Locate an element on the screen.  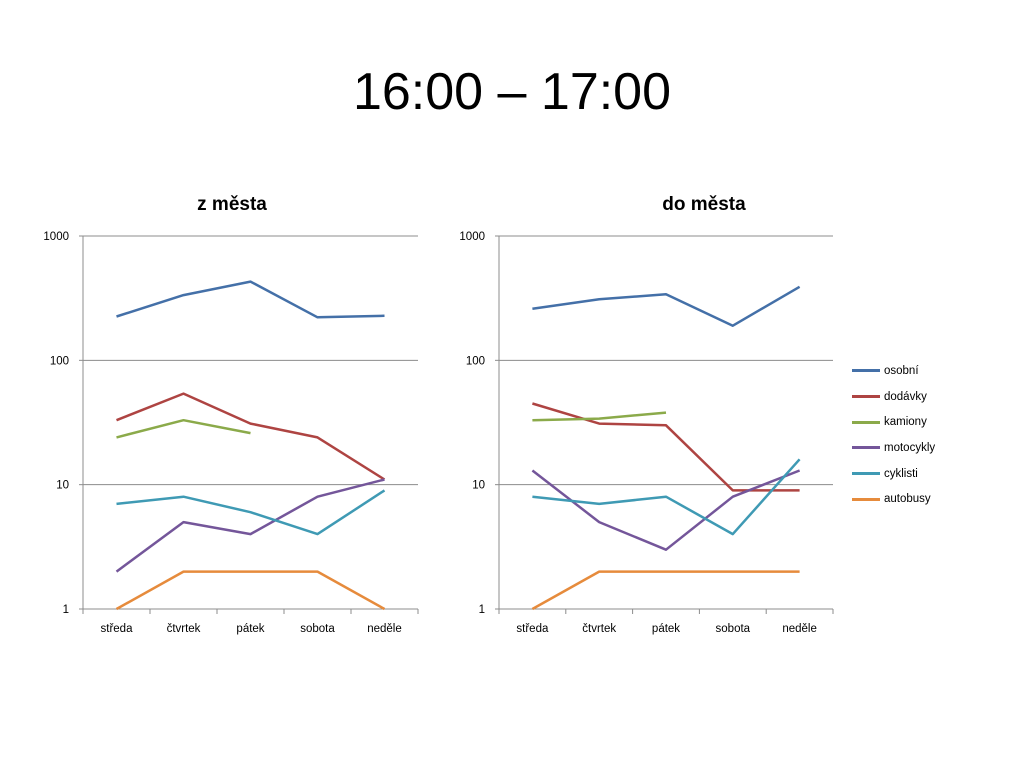
legend-item: osobní is located at coordinates (893, 371).